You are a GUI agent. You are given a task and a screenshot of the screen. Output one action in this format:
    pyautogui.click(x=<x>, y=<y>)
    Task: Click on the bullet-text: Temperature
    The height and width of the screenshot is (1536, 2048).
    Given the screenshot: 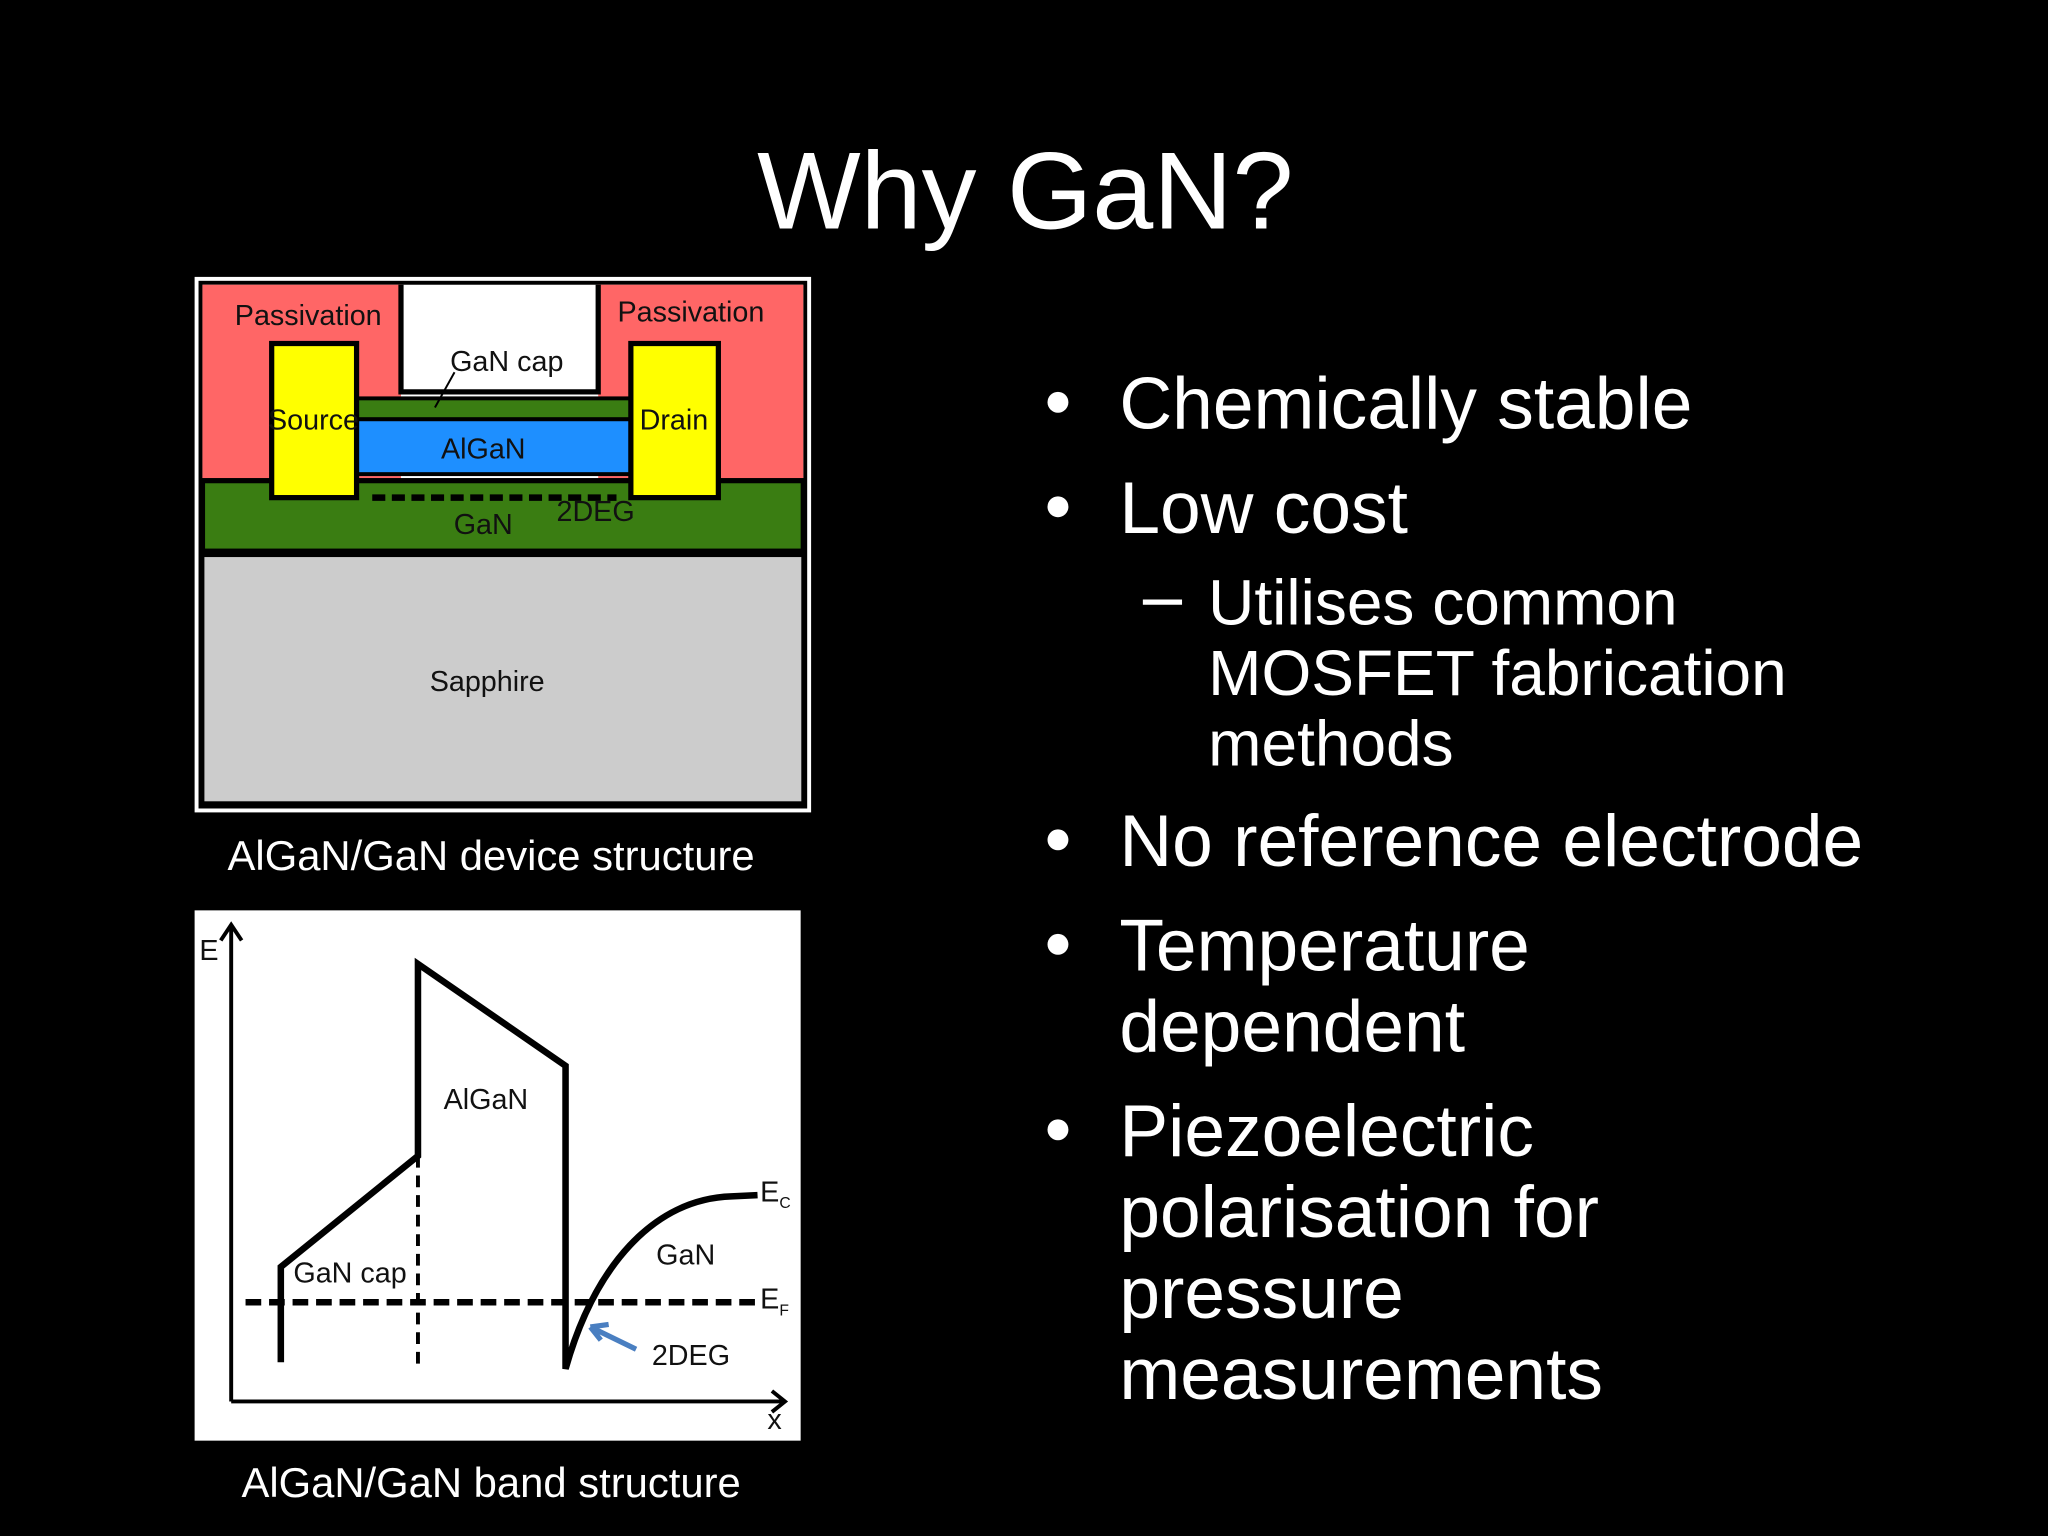 What is the action you would take?
    pyautogui.click(x=1324, y=945)
    